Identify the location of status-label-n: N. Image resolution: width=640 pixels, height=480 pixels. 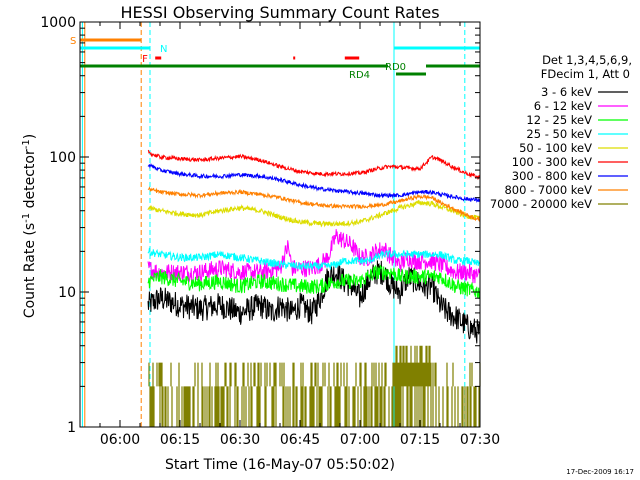
(163, 49).